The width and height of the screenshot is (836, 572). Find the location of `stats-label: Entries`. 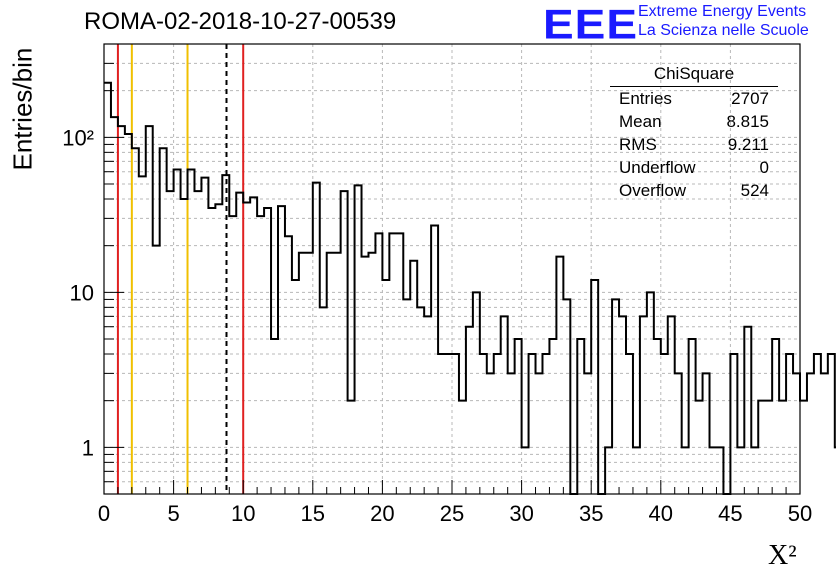

stats-label: Entries is located at coordinates (645, 98).